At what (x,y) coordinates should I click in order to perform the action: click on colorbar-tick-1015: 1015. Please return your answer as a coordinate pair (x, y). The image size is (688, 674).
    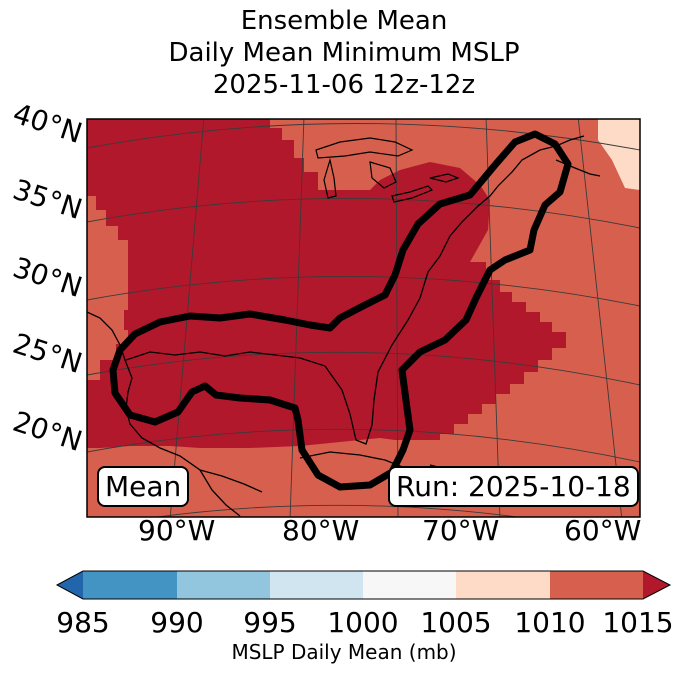
    Looking at the image, I should click on (638, 622).